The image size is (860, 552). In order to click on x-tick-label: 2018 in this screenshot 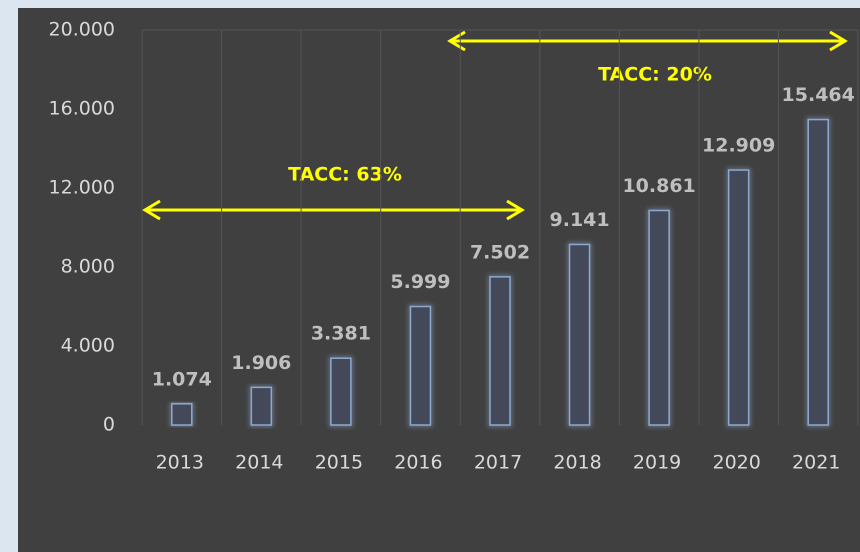, I will do `click(577, 463)`.